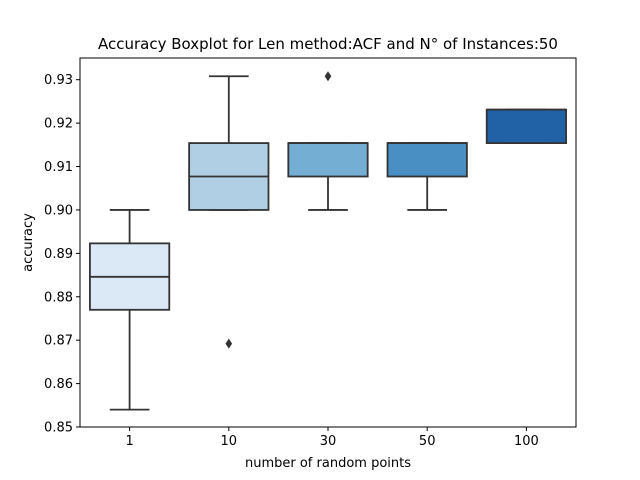 This screenshot has height=480, width=640. Describe the element at coordinates (58, 297) in the screenshot. I see `y-tick-label: 0.88` at that location.